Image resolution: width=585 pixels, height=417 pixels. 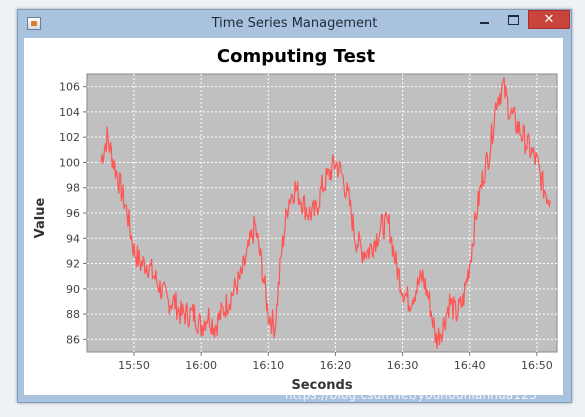 What do you see at coordinates (69, 87) in the screenshot?
I see `y-tick-label: 106` at bounding box center [69, 87].